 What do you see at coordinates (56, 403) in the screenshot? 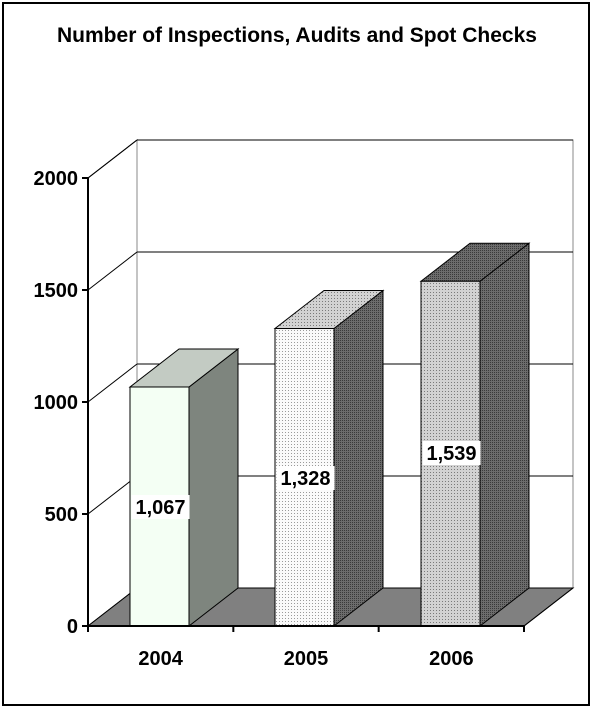
I see `y-tick-label-1000: 1000` at bounding box center [56, 403].